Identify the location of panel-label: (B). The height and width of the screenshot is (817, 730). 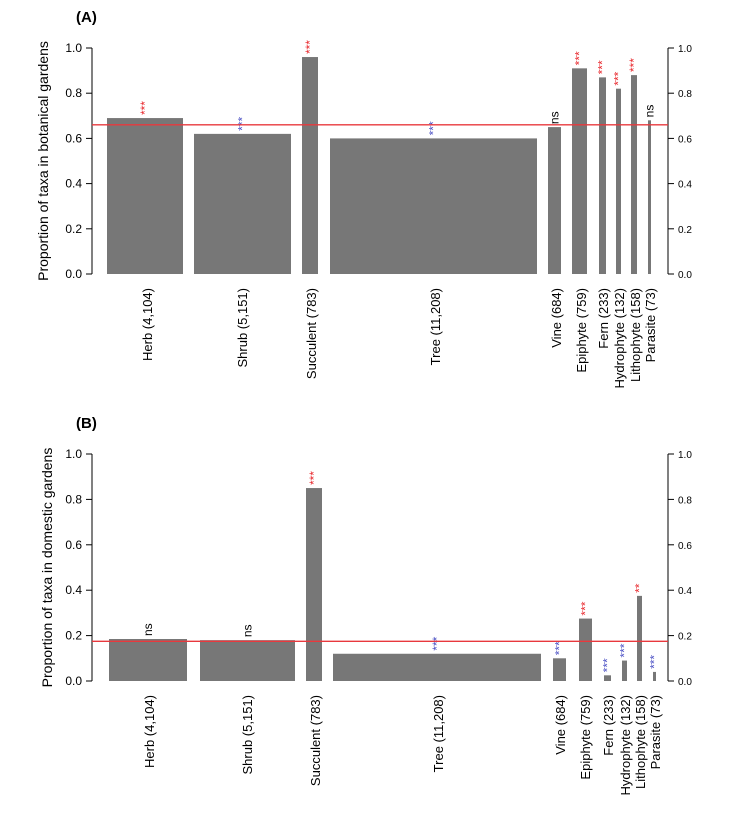
(86, 423).